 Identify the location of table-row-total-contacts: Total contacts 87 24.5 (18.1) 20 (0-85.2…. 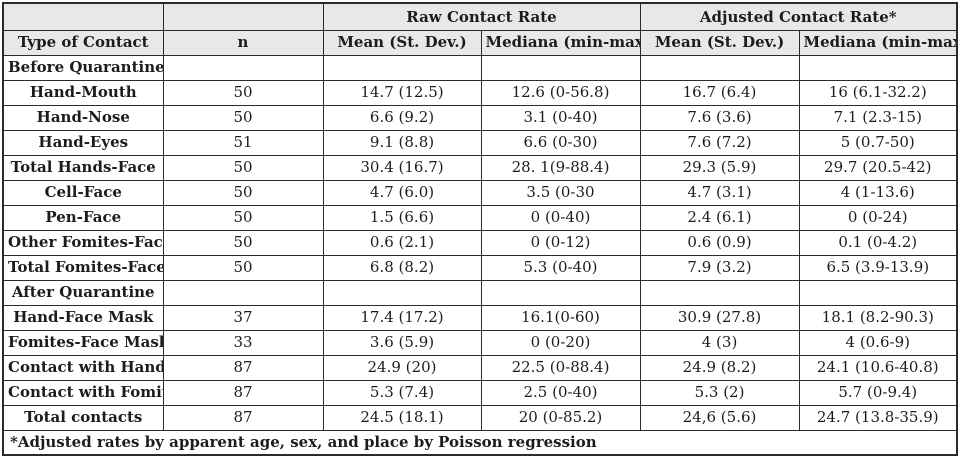
(480, 417).